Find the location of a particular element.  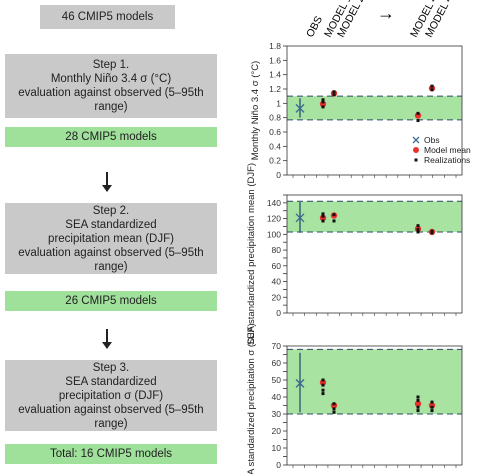

y-tick-label: 0.8 is located at coordinates (275, 118).